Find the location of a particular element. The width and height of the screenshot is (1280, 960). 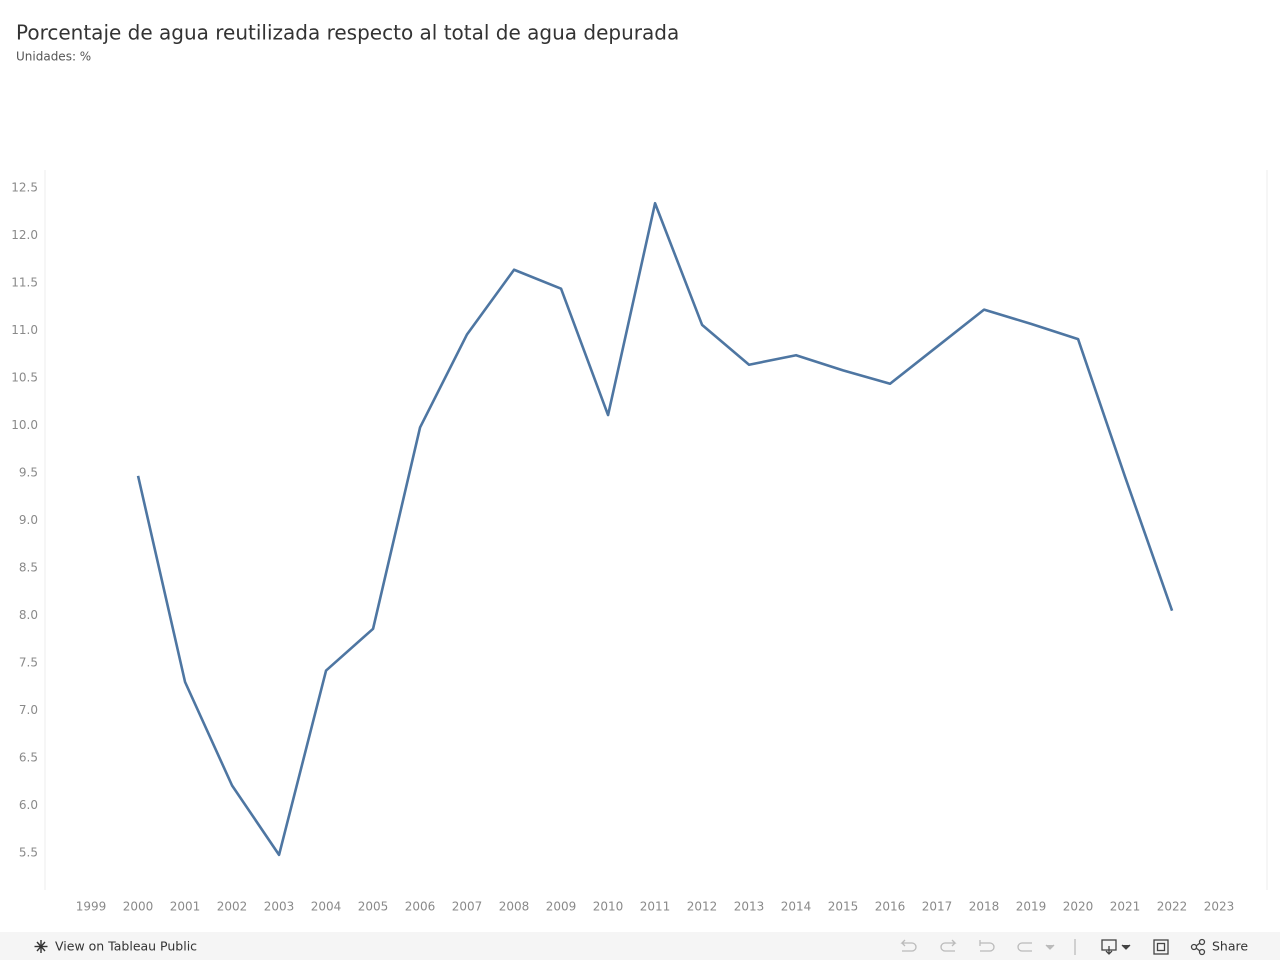

x-tick-label: 2014 is located at coordinates (796, 907).